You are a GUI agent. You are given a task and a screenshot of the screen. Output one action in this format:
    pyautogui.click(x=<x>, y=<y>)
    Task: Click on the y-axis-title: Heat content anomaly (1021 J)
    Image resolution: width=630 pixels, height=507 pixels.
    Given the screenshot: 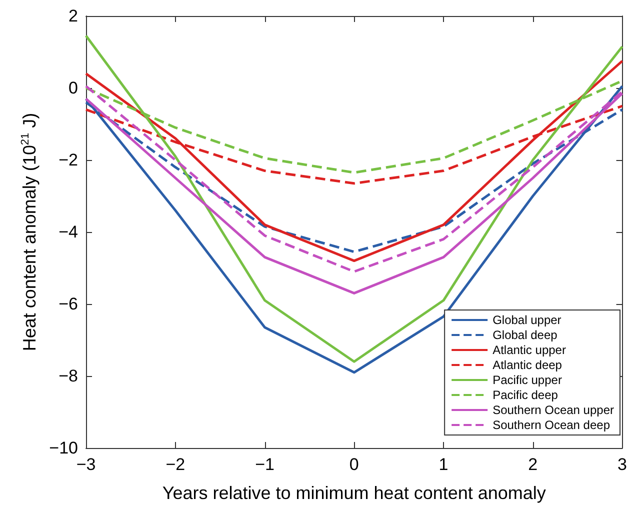 What is the action you would take?
    pyautogui.click(x=29, y=232)
    